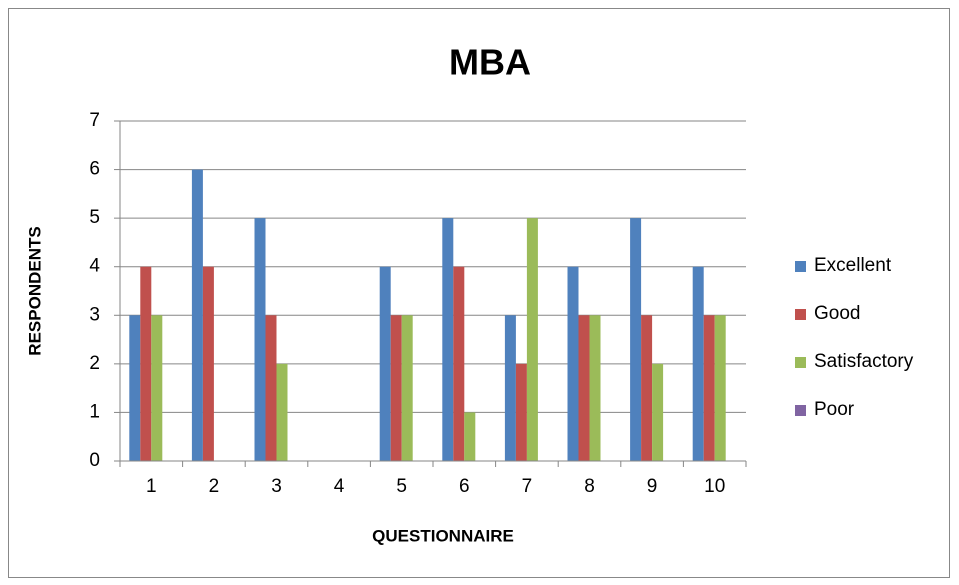 The image size is (959, 585). Describe the element at coordinates (94, 460) in the screenshot. I see `y-tick-label: 0` at that location.